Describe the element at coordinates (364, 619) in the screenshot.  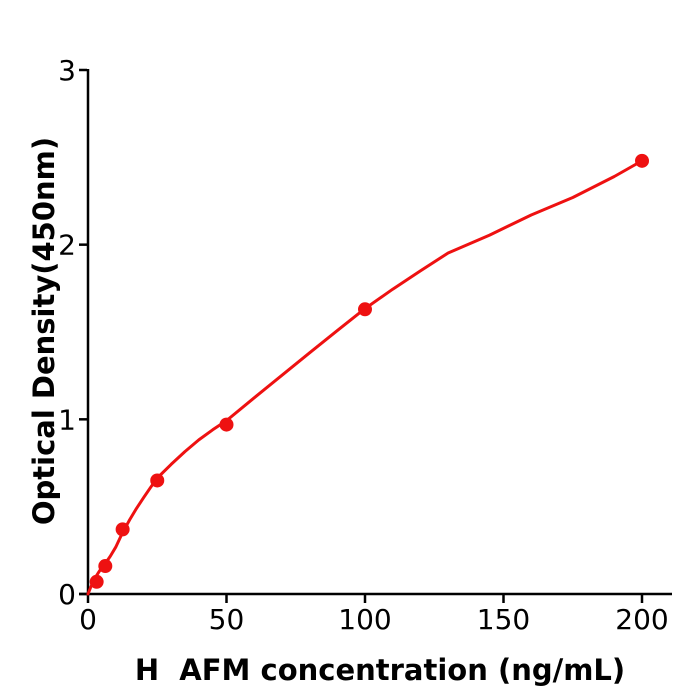
I see `x-tick-label: 100` at that location.